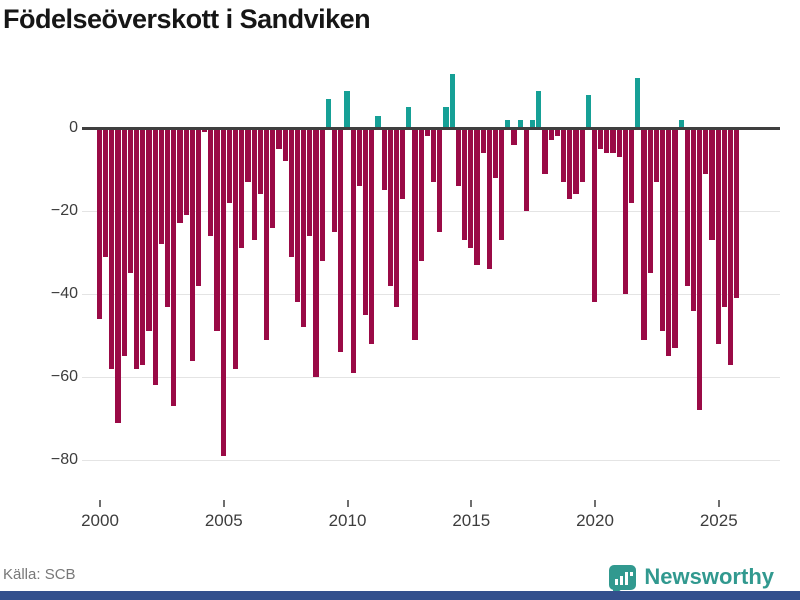 The image size is (800, 600). Describe the element at coordinates (64, 460) in the screenshot. I see `y-tick-label: −80` at that location.